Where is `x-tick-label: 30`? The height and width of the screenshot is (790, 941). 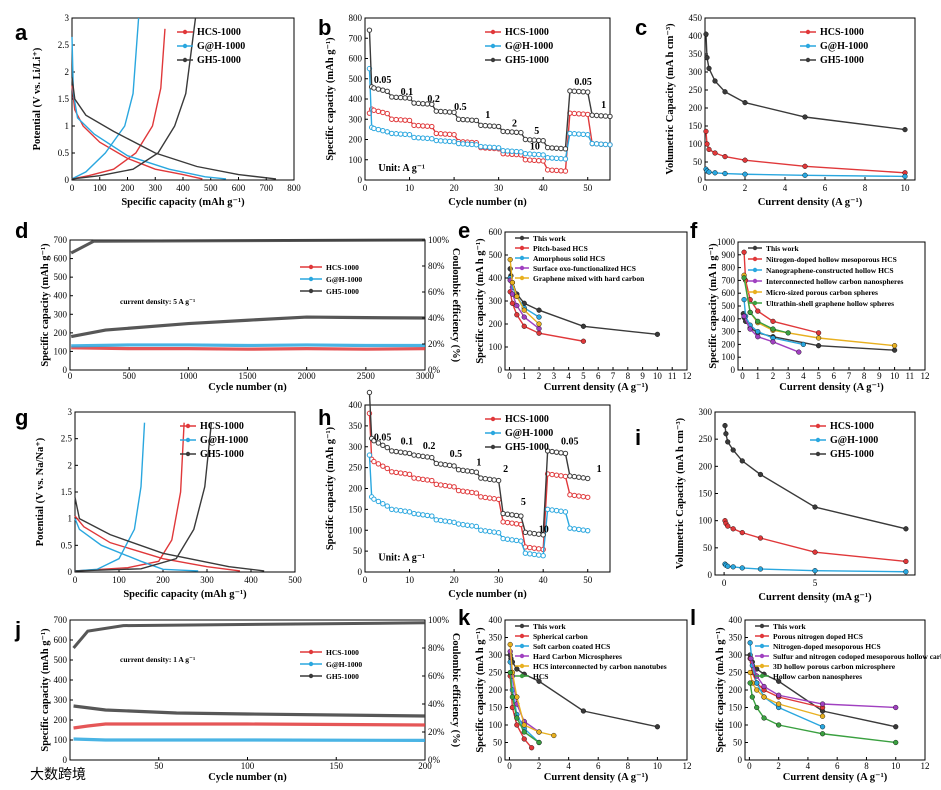
x-tick-label: 30 is located at coordinates (499, 188).